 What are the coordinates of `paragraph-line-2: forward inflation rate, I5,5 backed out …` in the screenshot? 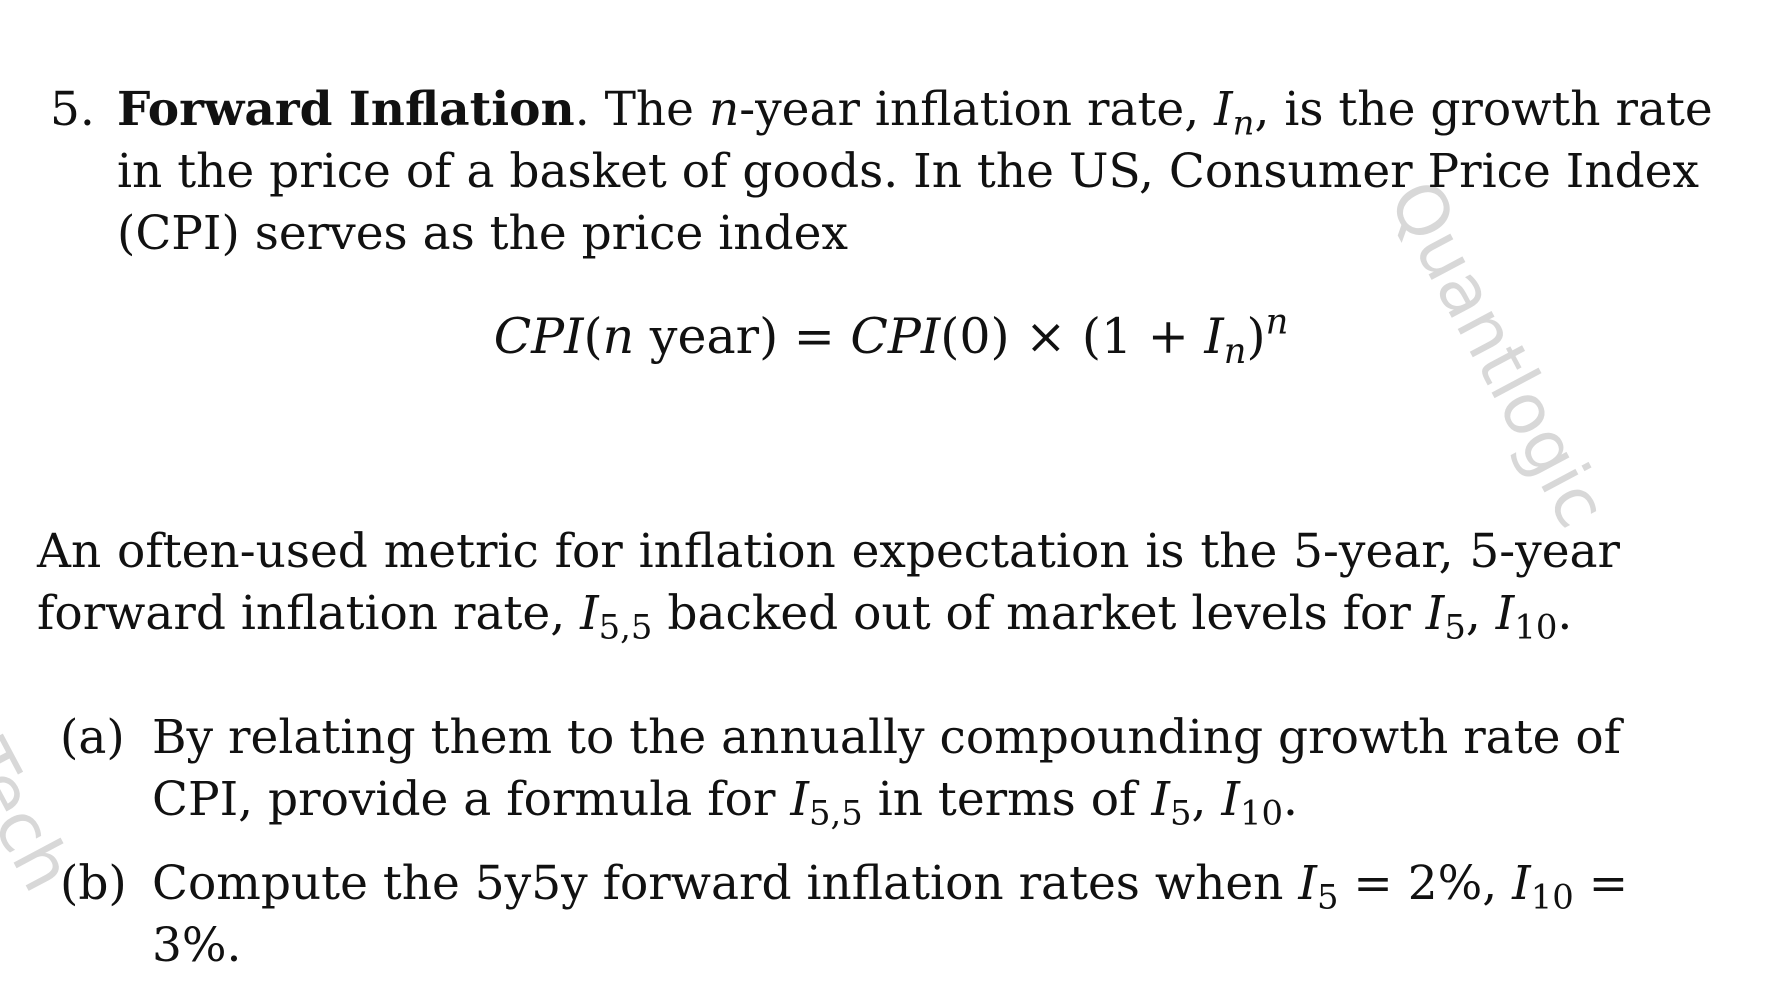 It's located at (805, 616).